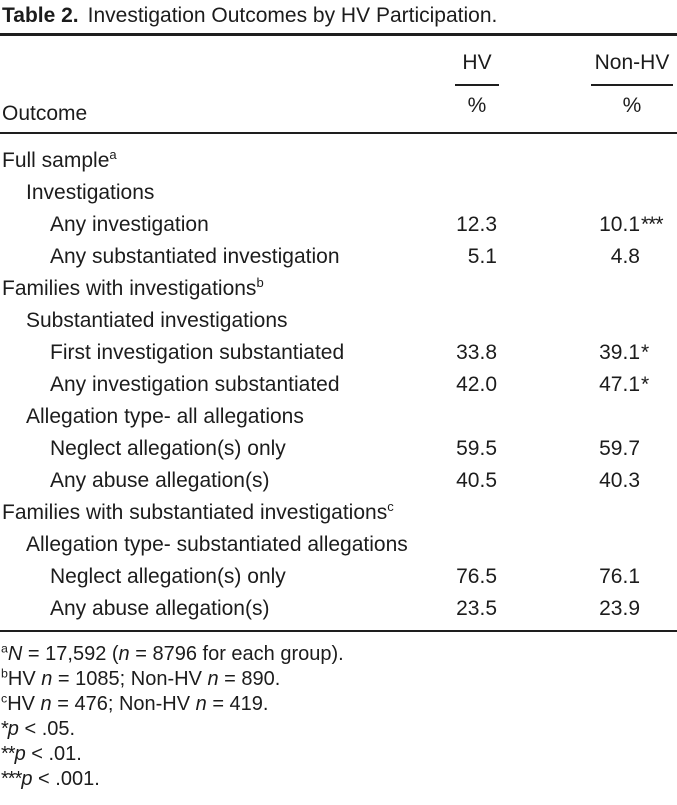 The image size is (677, 805). I want to click on footnote-p01: **p < .01., so click(41, 754).